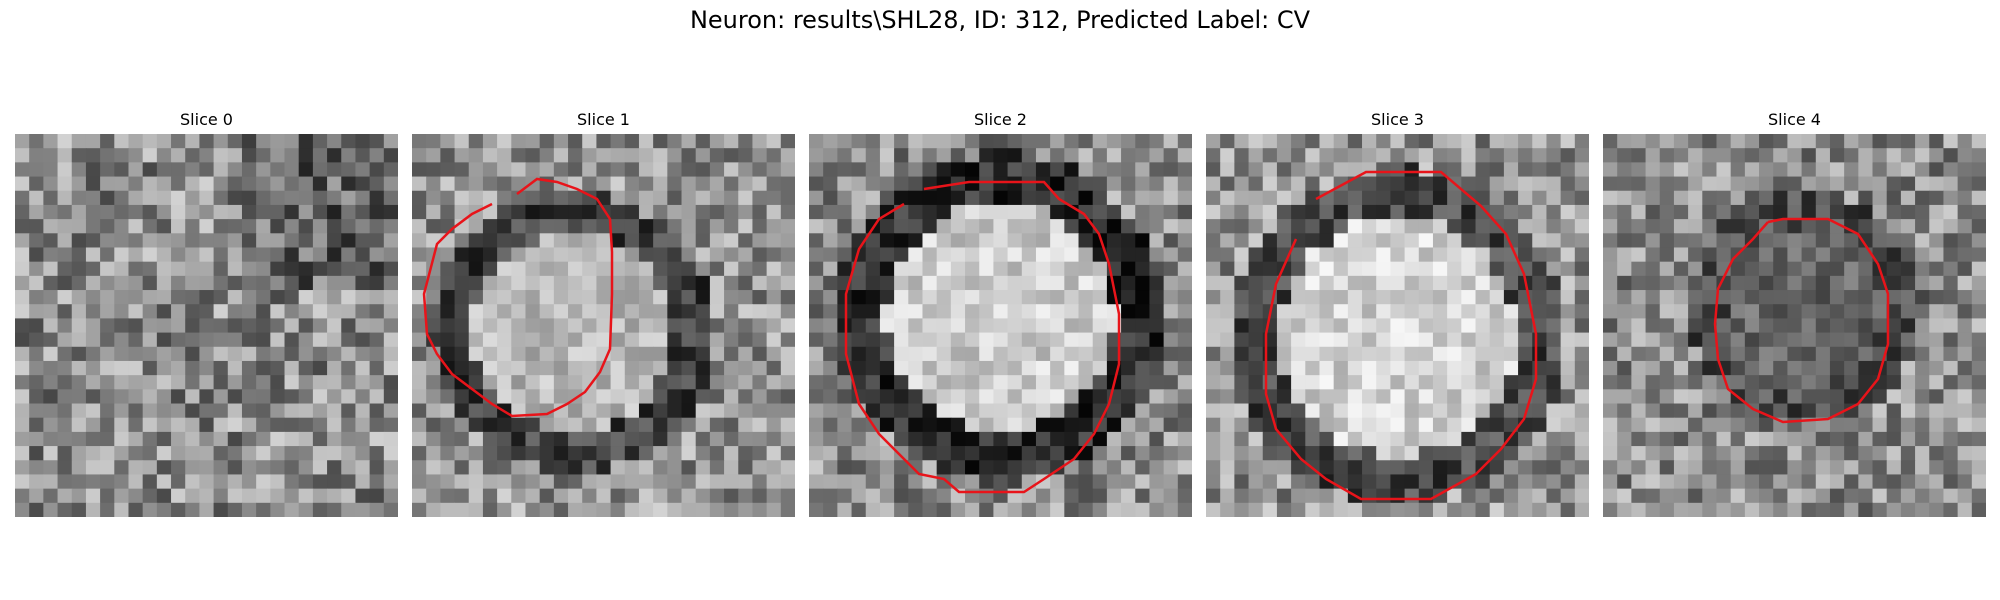  What do you see at coordinates (1794, 119) in the screenshot?
I see `slice-title: Slice 4` at bounding box center [1794, 119].